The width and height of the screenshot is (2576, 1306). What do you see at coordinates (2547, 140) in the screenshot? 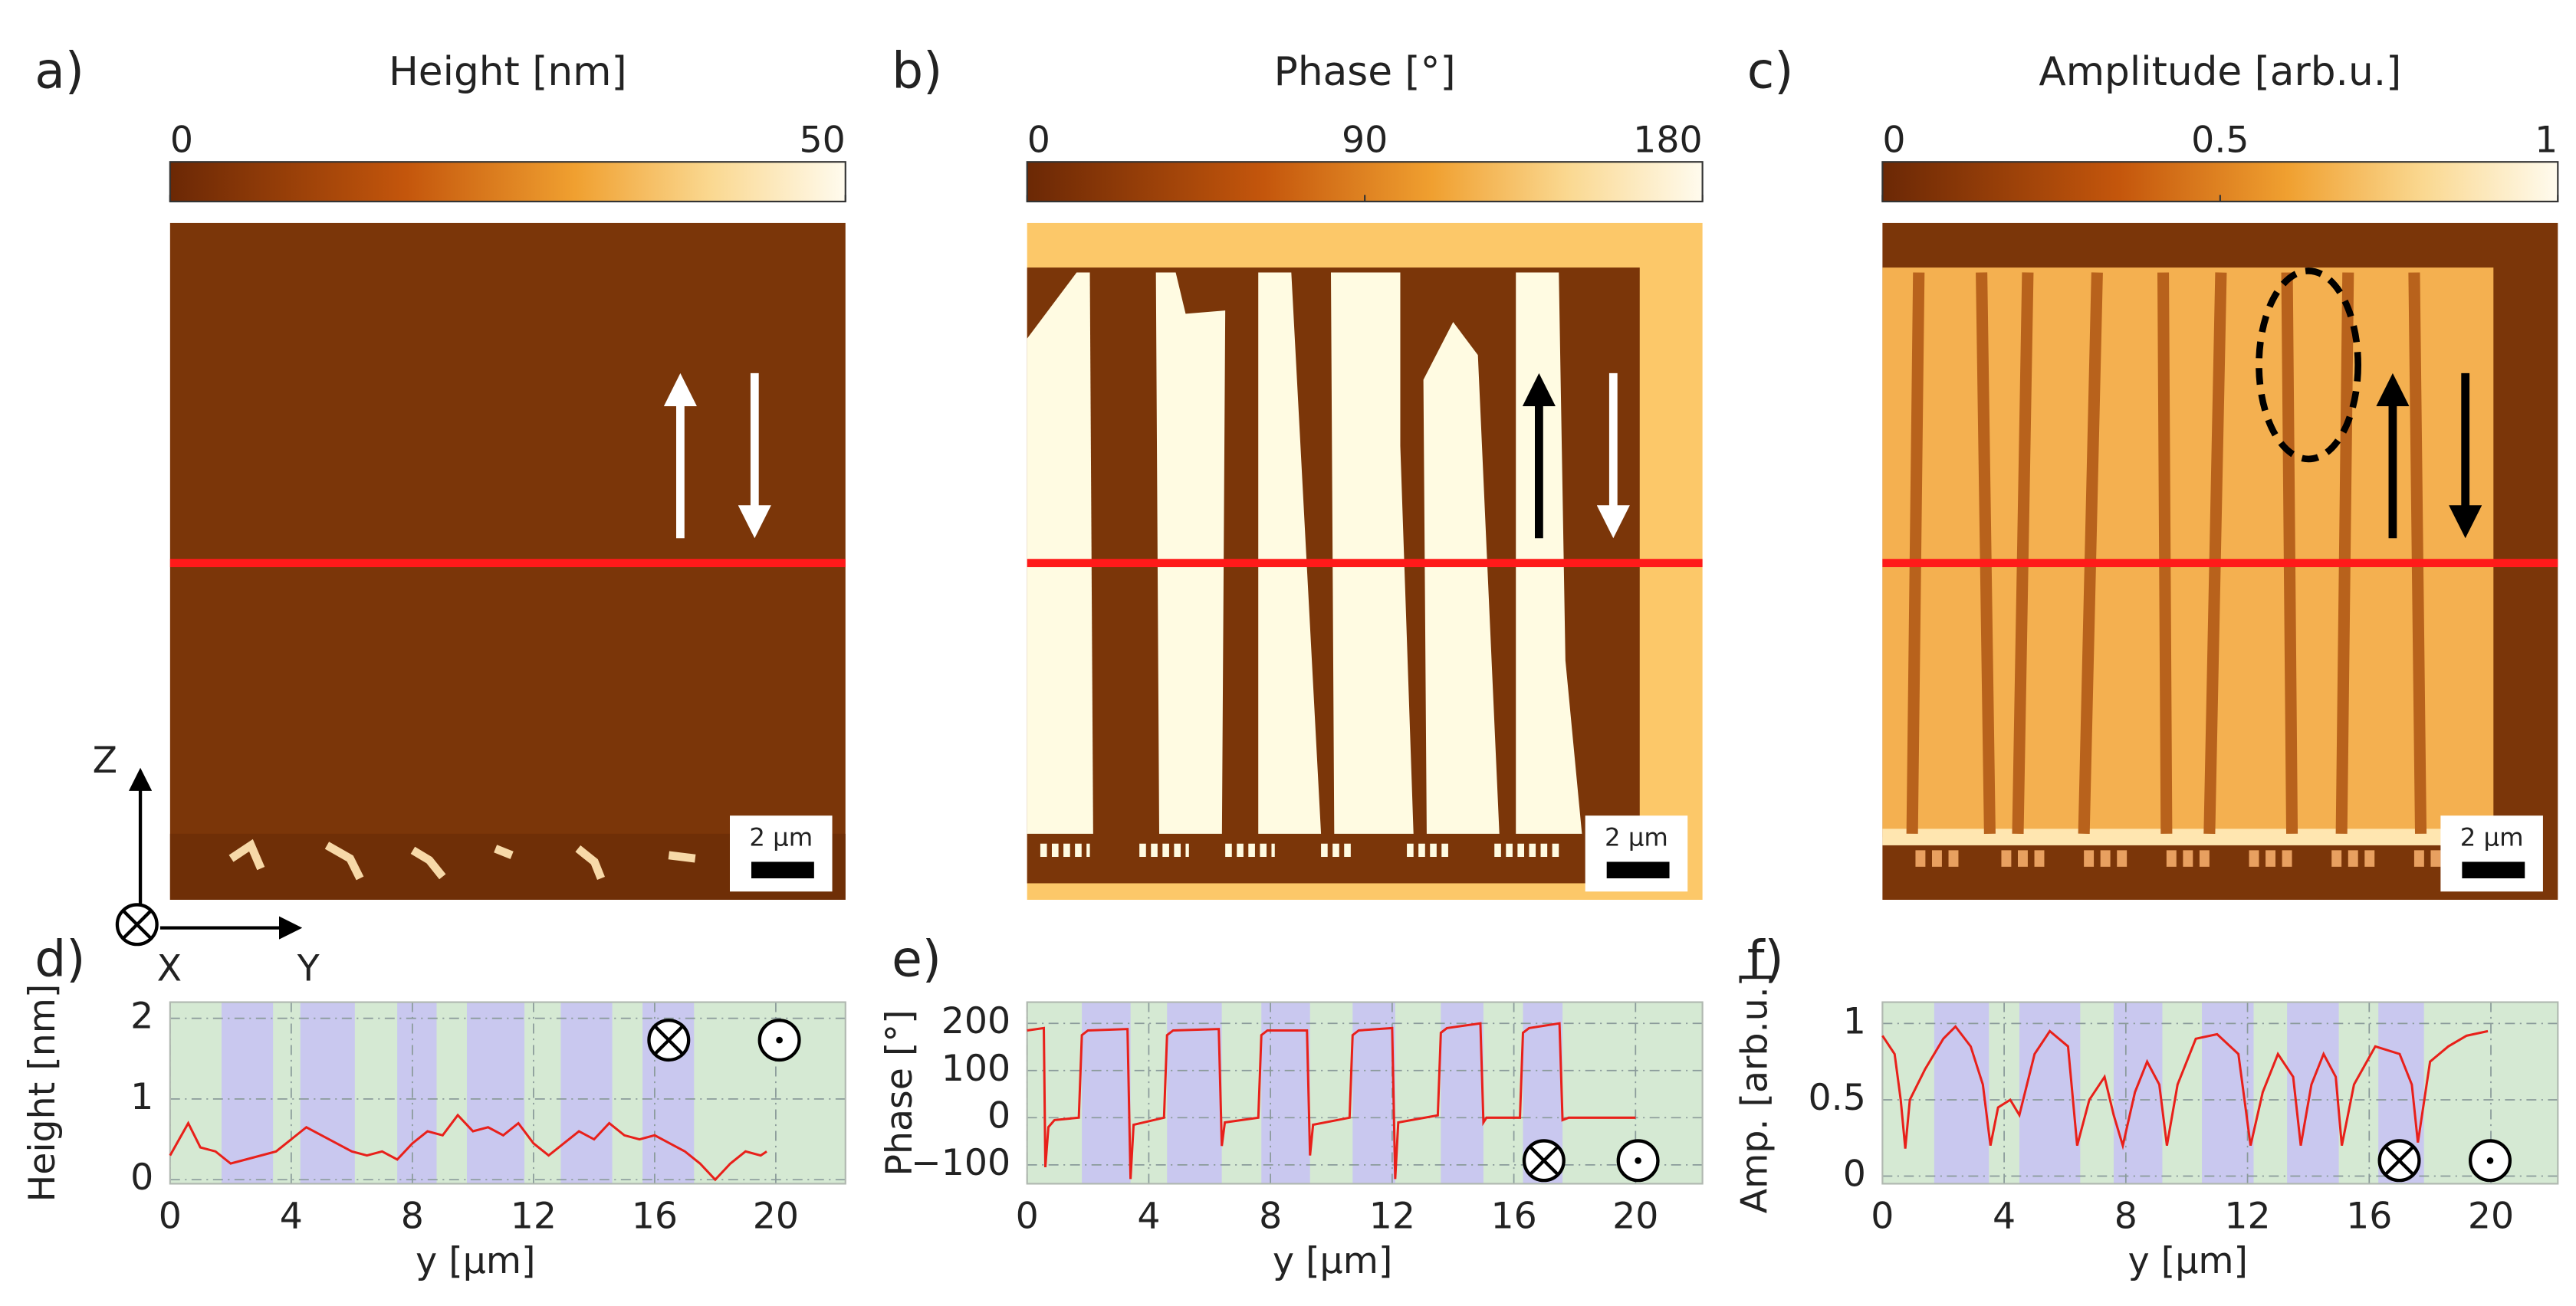
I see `colorbar-tick-label: 1` at bounding box center [2547, 140].